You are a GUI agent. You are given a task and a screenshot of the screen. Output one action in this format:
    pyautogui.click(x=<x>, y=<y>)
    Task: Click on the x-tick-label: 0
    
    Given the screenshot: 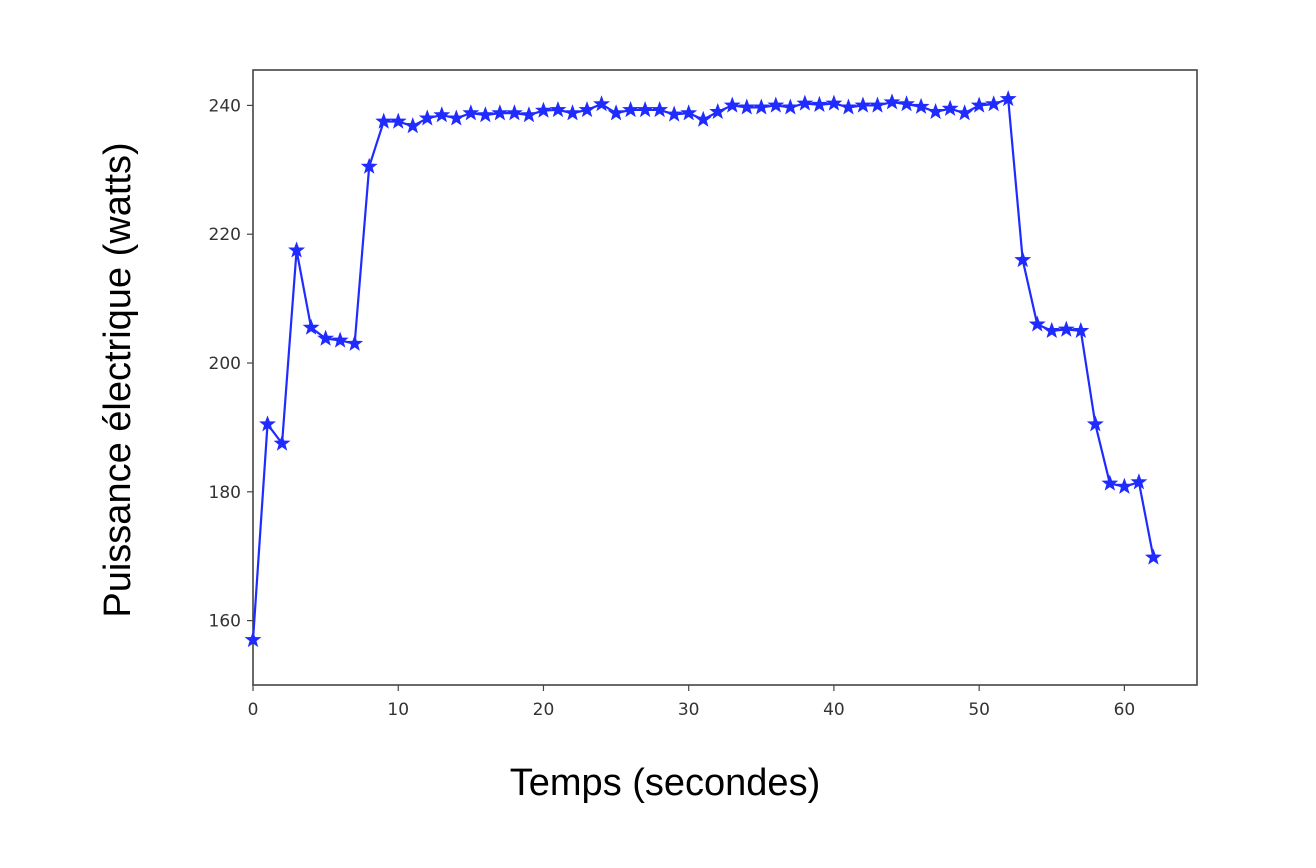 What is the action you would take?
    pyautogui.click(x=253, y=710)
    